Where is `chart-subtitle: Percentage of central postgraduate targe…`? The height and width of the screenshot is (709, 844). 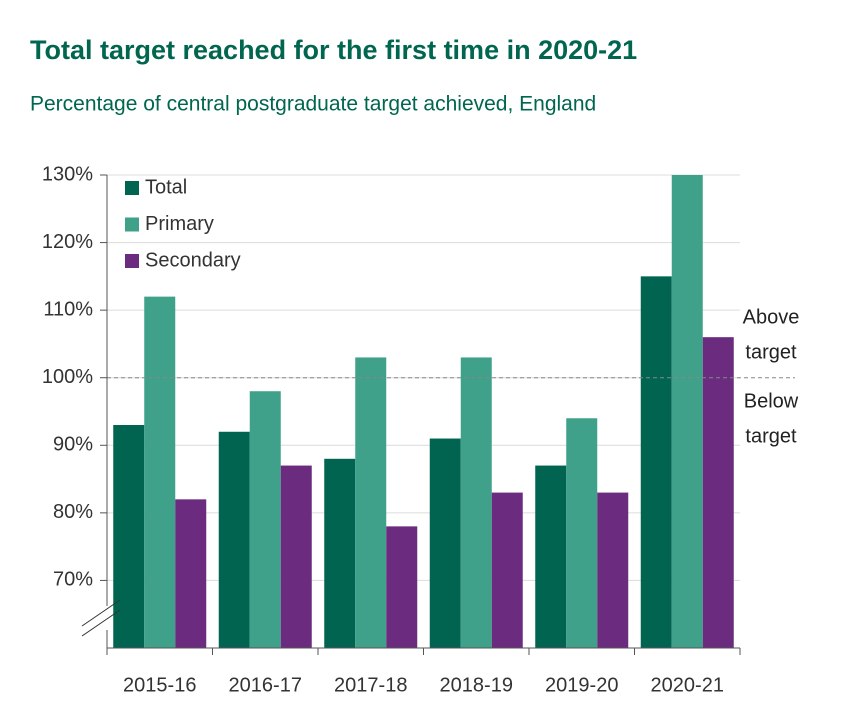 chart-subtitle: Percentage of central postgraduate targe… is located at coordinates (313, 104).